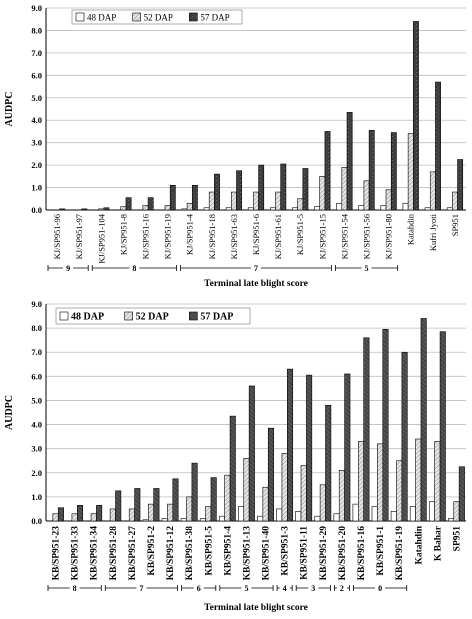 This screenshot has width=472, height=619. I want to click on group-label-bg, so click(141, 588).